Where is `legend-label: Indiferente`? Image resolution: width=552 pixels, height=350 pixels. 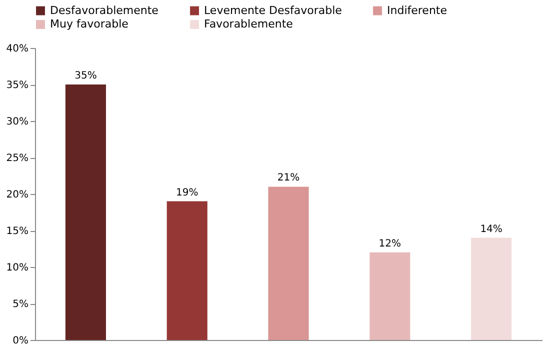 legend-label: Indiferente is located at coordinates (417, 10).